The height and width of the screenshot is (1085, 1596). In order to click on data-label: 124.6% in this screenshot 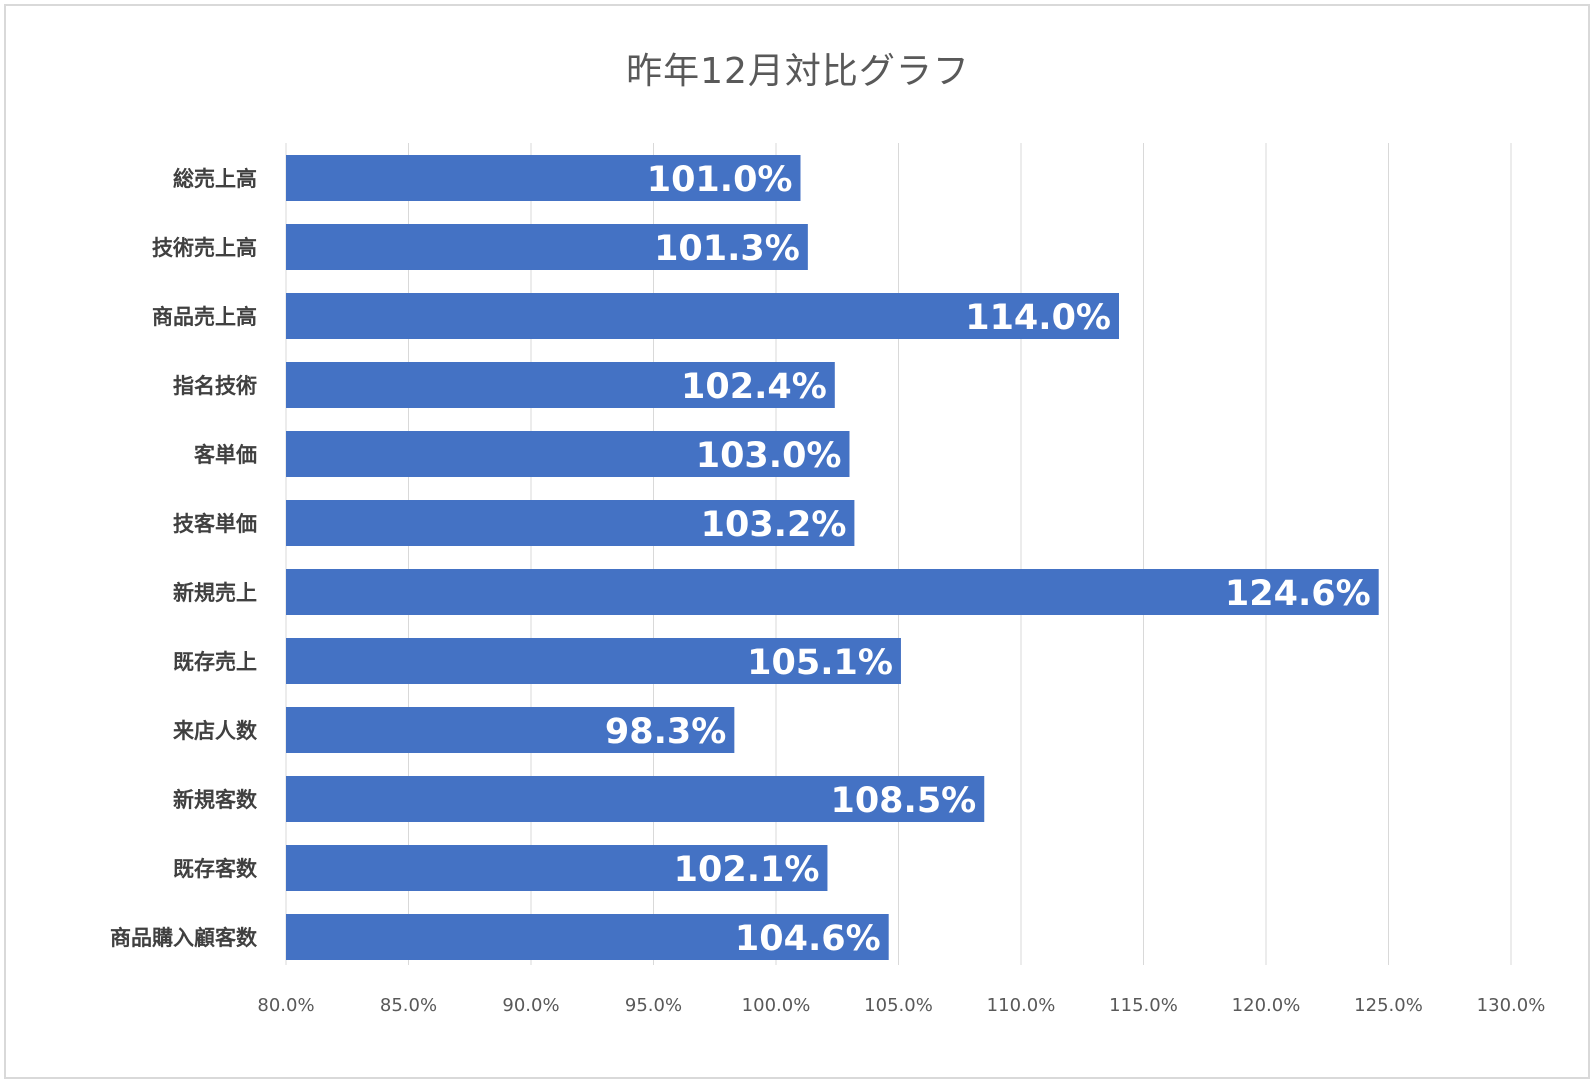, I will do `click(1298, 594)`.